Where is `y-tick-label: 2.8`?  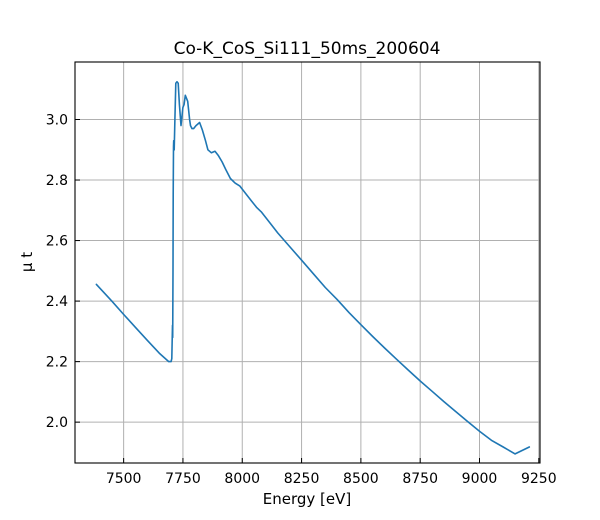 y-tick-label: 2.8 is located at coordinates (57, 181).